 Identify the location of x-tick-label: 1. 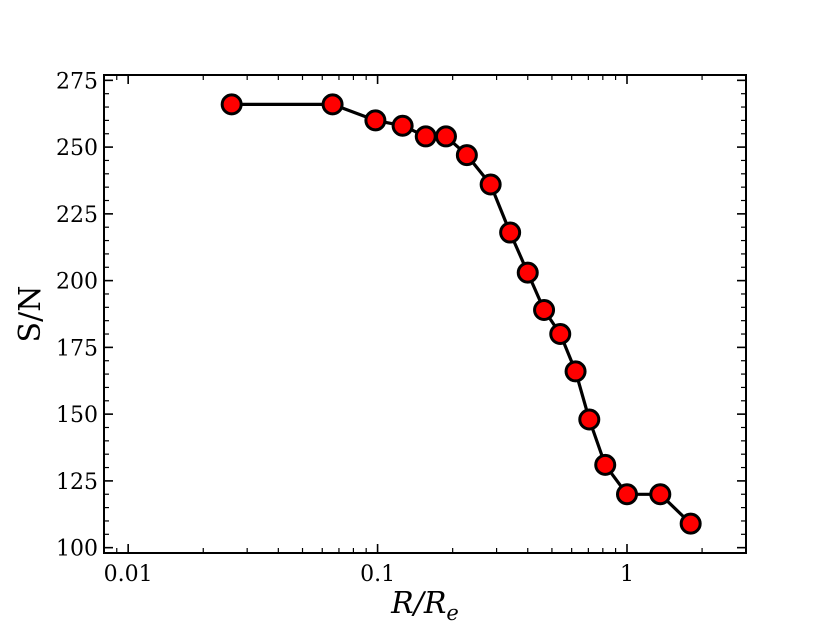
(627, 574).